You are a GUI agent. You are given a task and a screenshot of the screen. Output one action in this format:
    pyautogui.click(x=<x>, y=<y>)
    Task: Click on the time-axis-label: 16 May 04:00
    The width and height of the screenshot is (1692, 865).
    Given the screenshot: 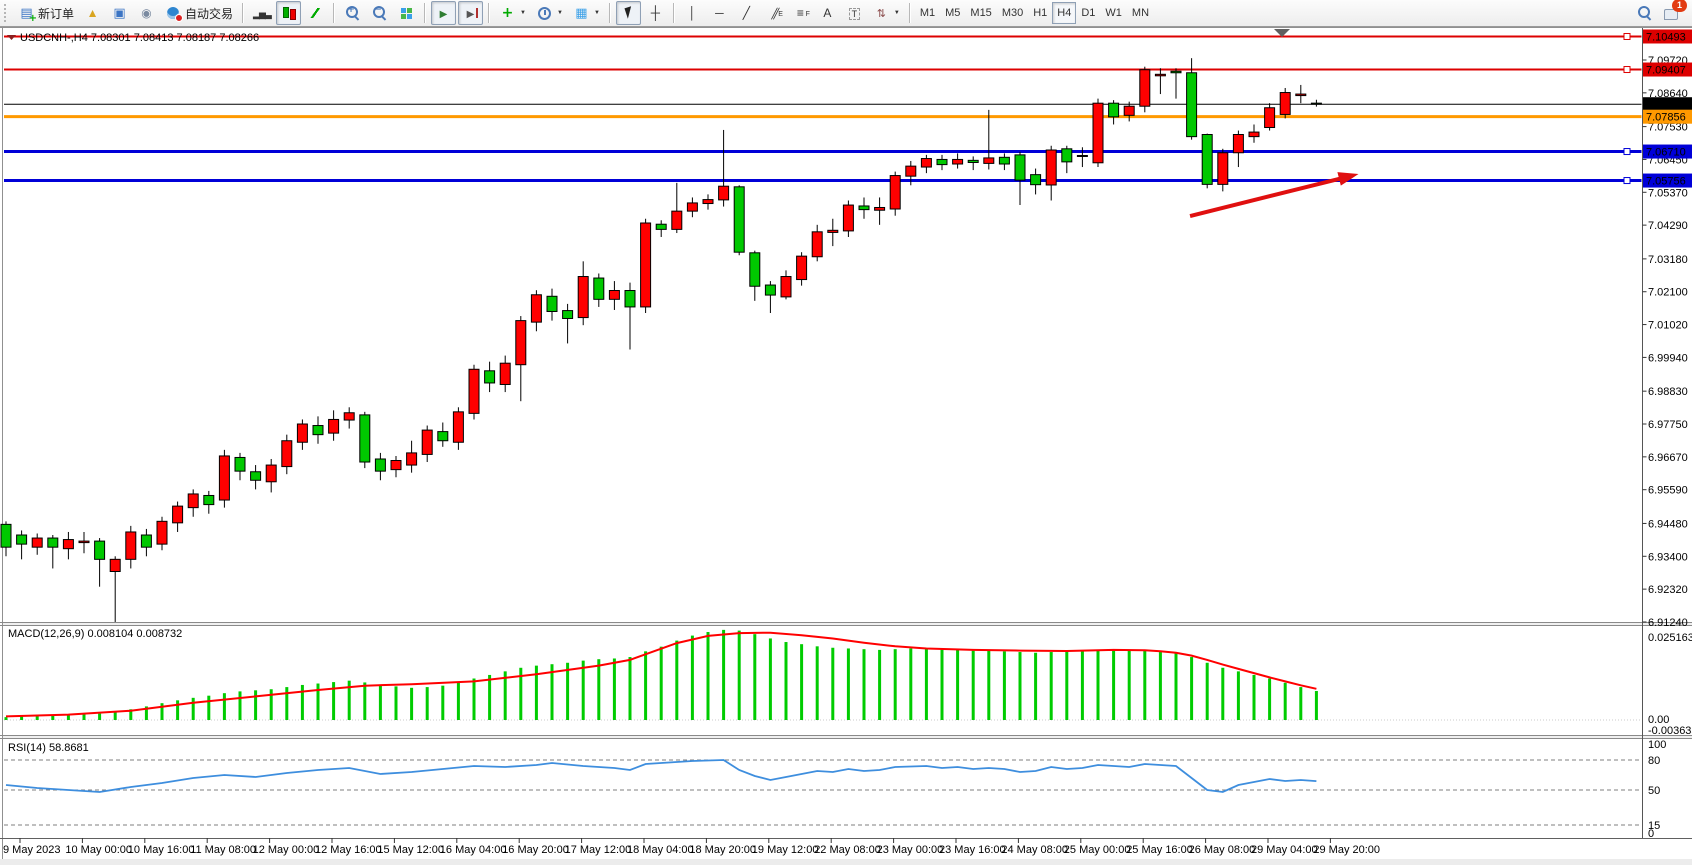 What is the action you would take?
    pyautogui.click(x=473, y=850)
    